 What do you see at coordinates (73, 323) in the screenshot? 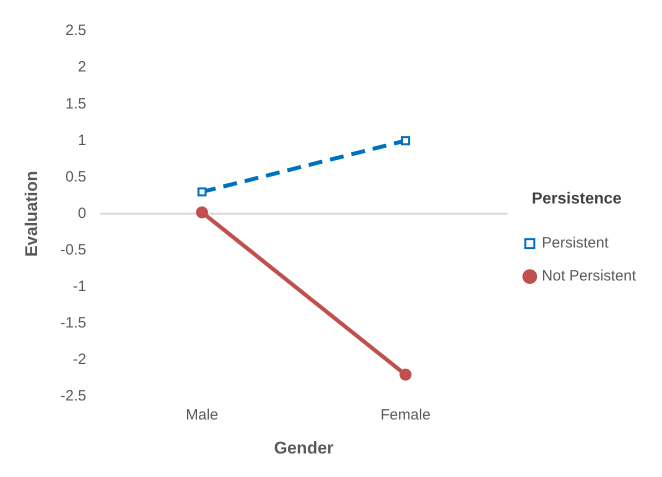
I see `y-tick-label: -1.5` at bounding box center [73, 323].